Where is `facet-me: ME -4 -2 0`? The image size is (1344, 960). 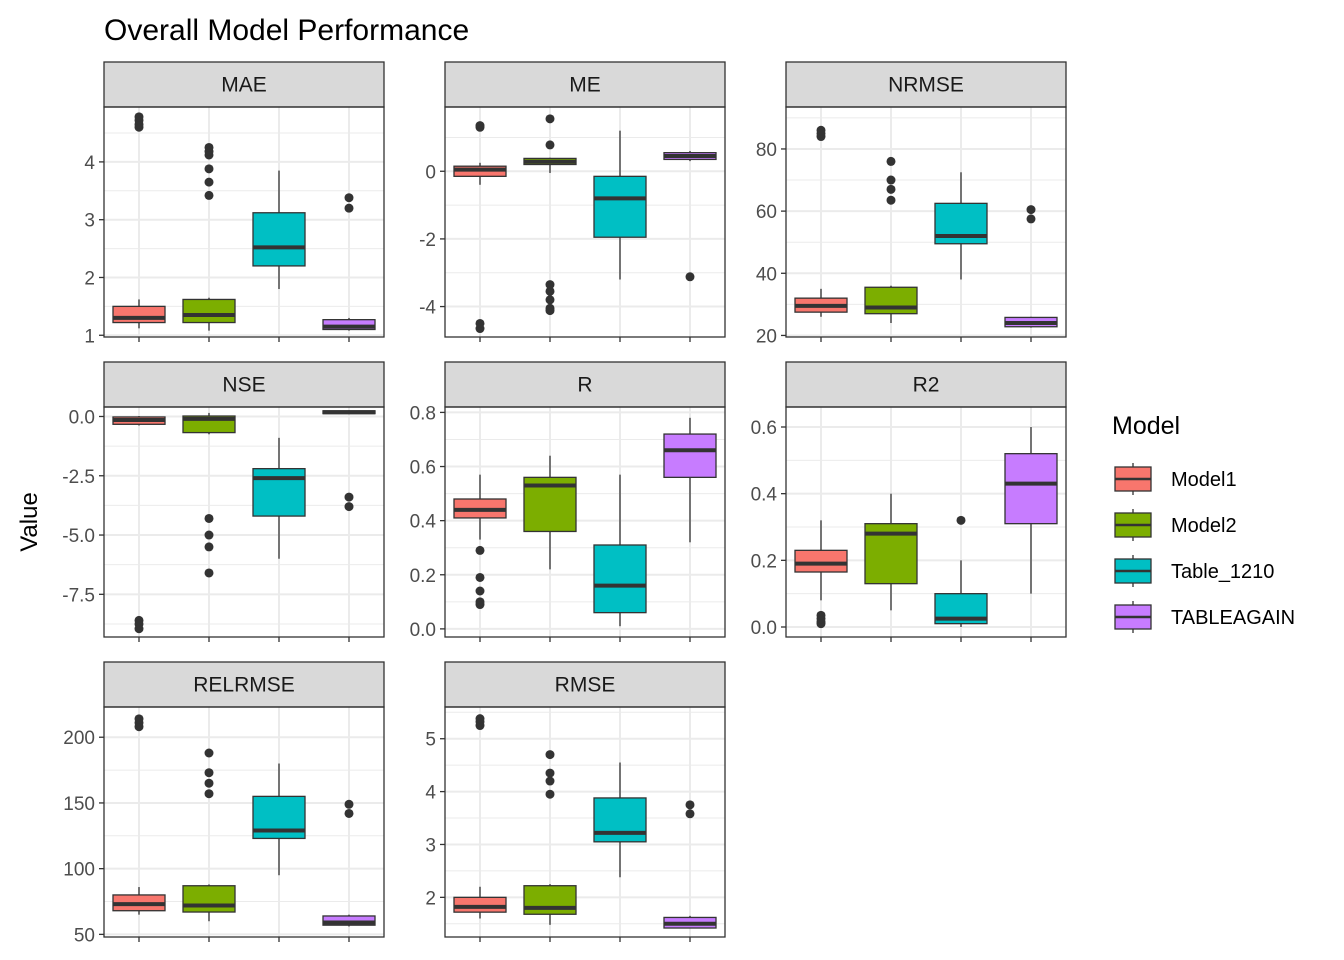 facet-me: ME -4 -2 0 is located at coordinates (572, 201).